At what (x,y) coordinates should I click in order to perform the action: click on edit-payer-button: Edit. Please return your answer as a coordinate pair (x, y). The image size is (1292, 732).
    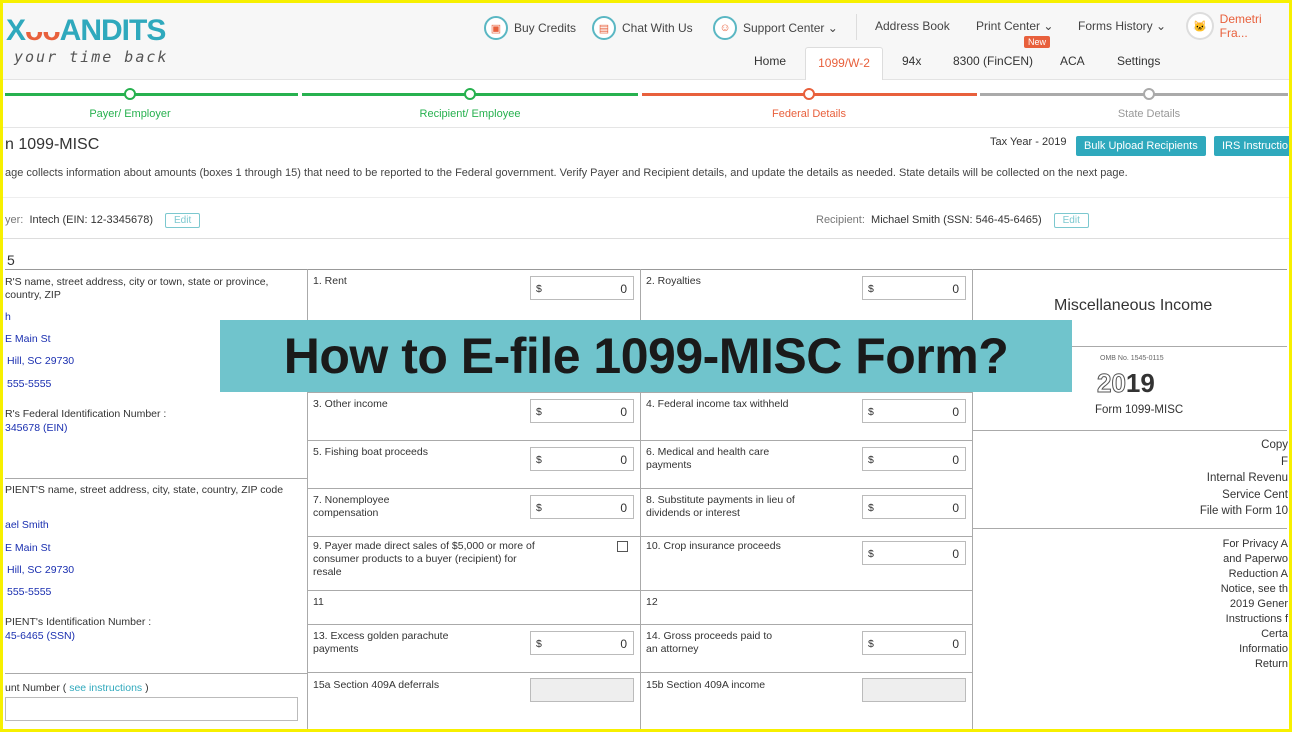
    Looking at the image, I should click on (183, 220).